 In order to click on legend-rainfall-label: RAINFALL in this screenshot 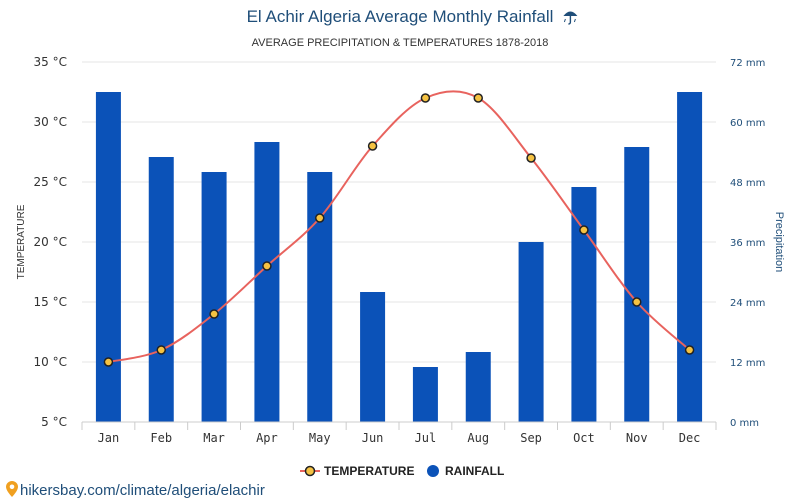, I will do `click(474, 471)`.